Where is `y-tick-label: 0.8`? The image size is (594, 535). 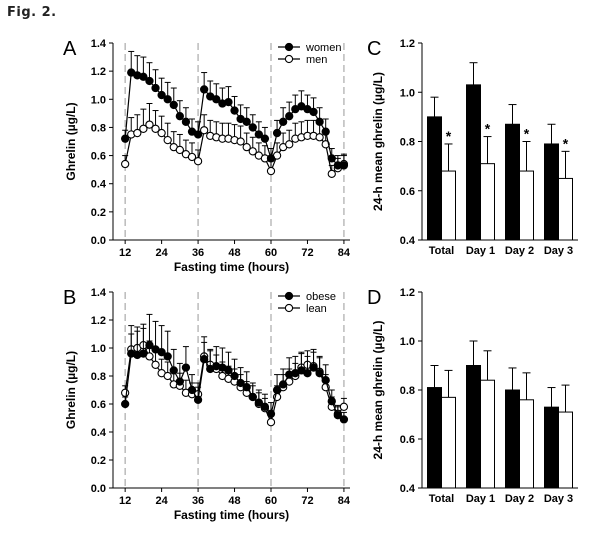
y-tick-label: 0.8 is located at coordinates (407, 143).